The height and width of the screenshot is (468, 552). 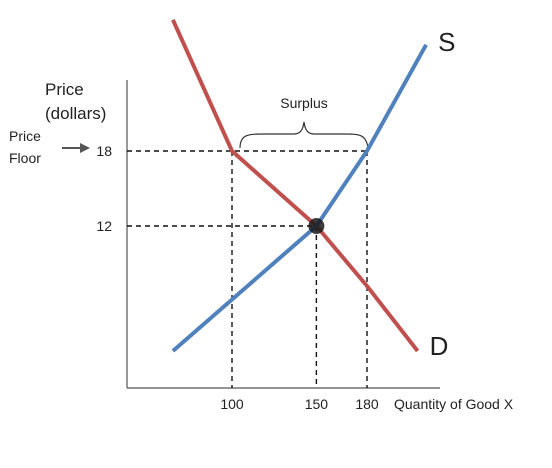 What do you see at coordinates (443, 194) in the screenshot?
I see `curve-labels: DS` at bounding box center [443, 194].